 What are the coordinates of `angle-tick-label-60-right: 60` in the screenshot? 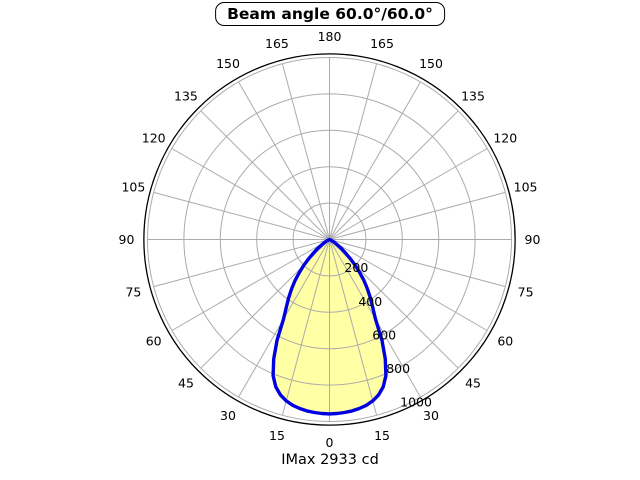 It's located at (505, 341).